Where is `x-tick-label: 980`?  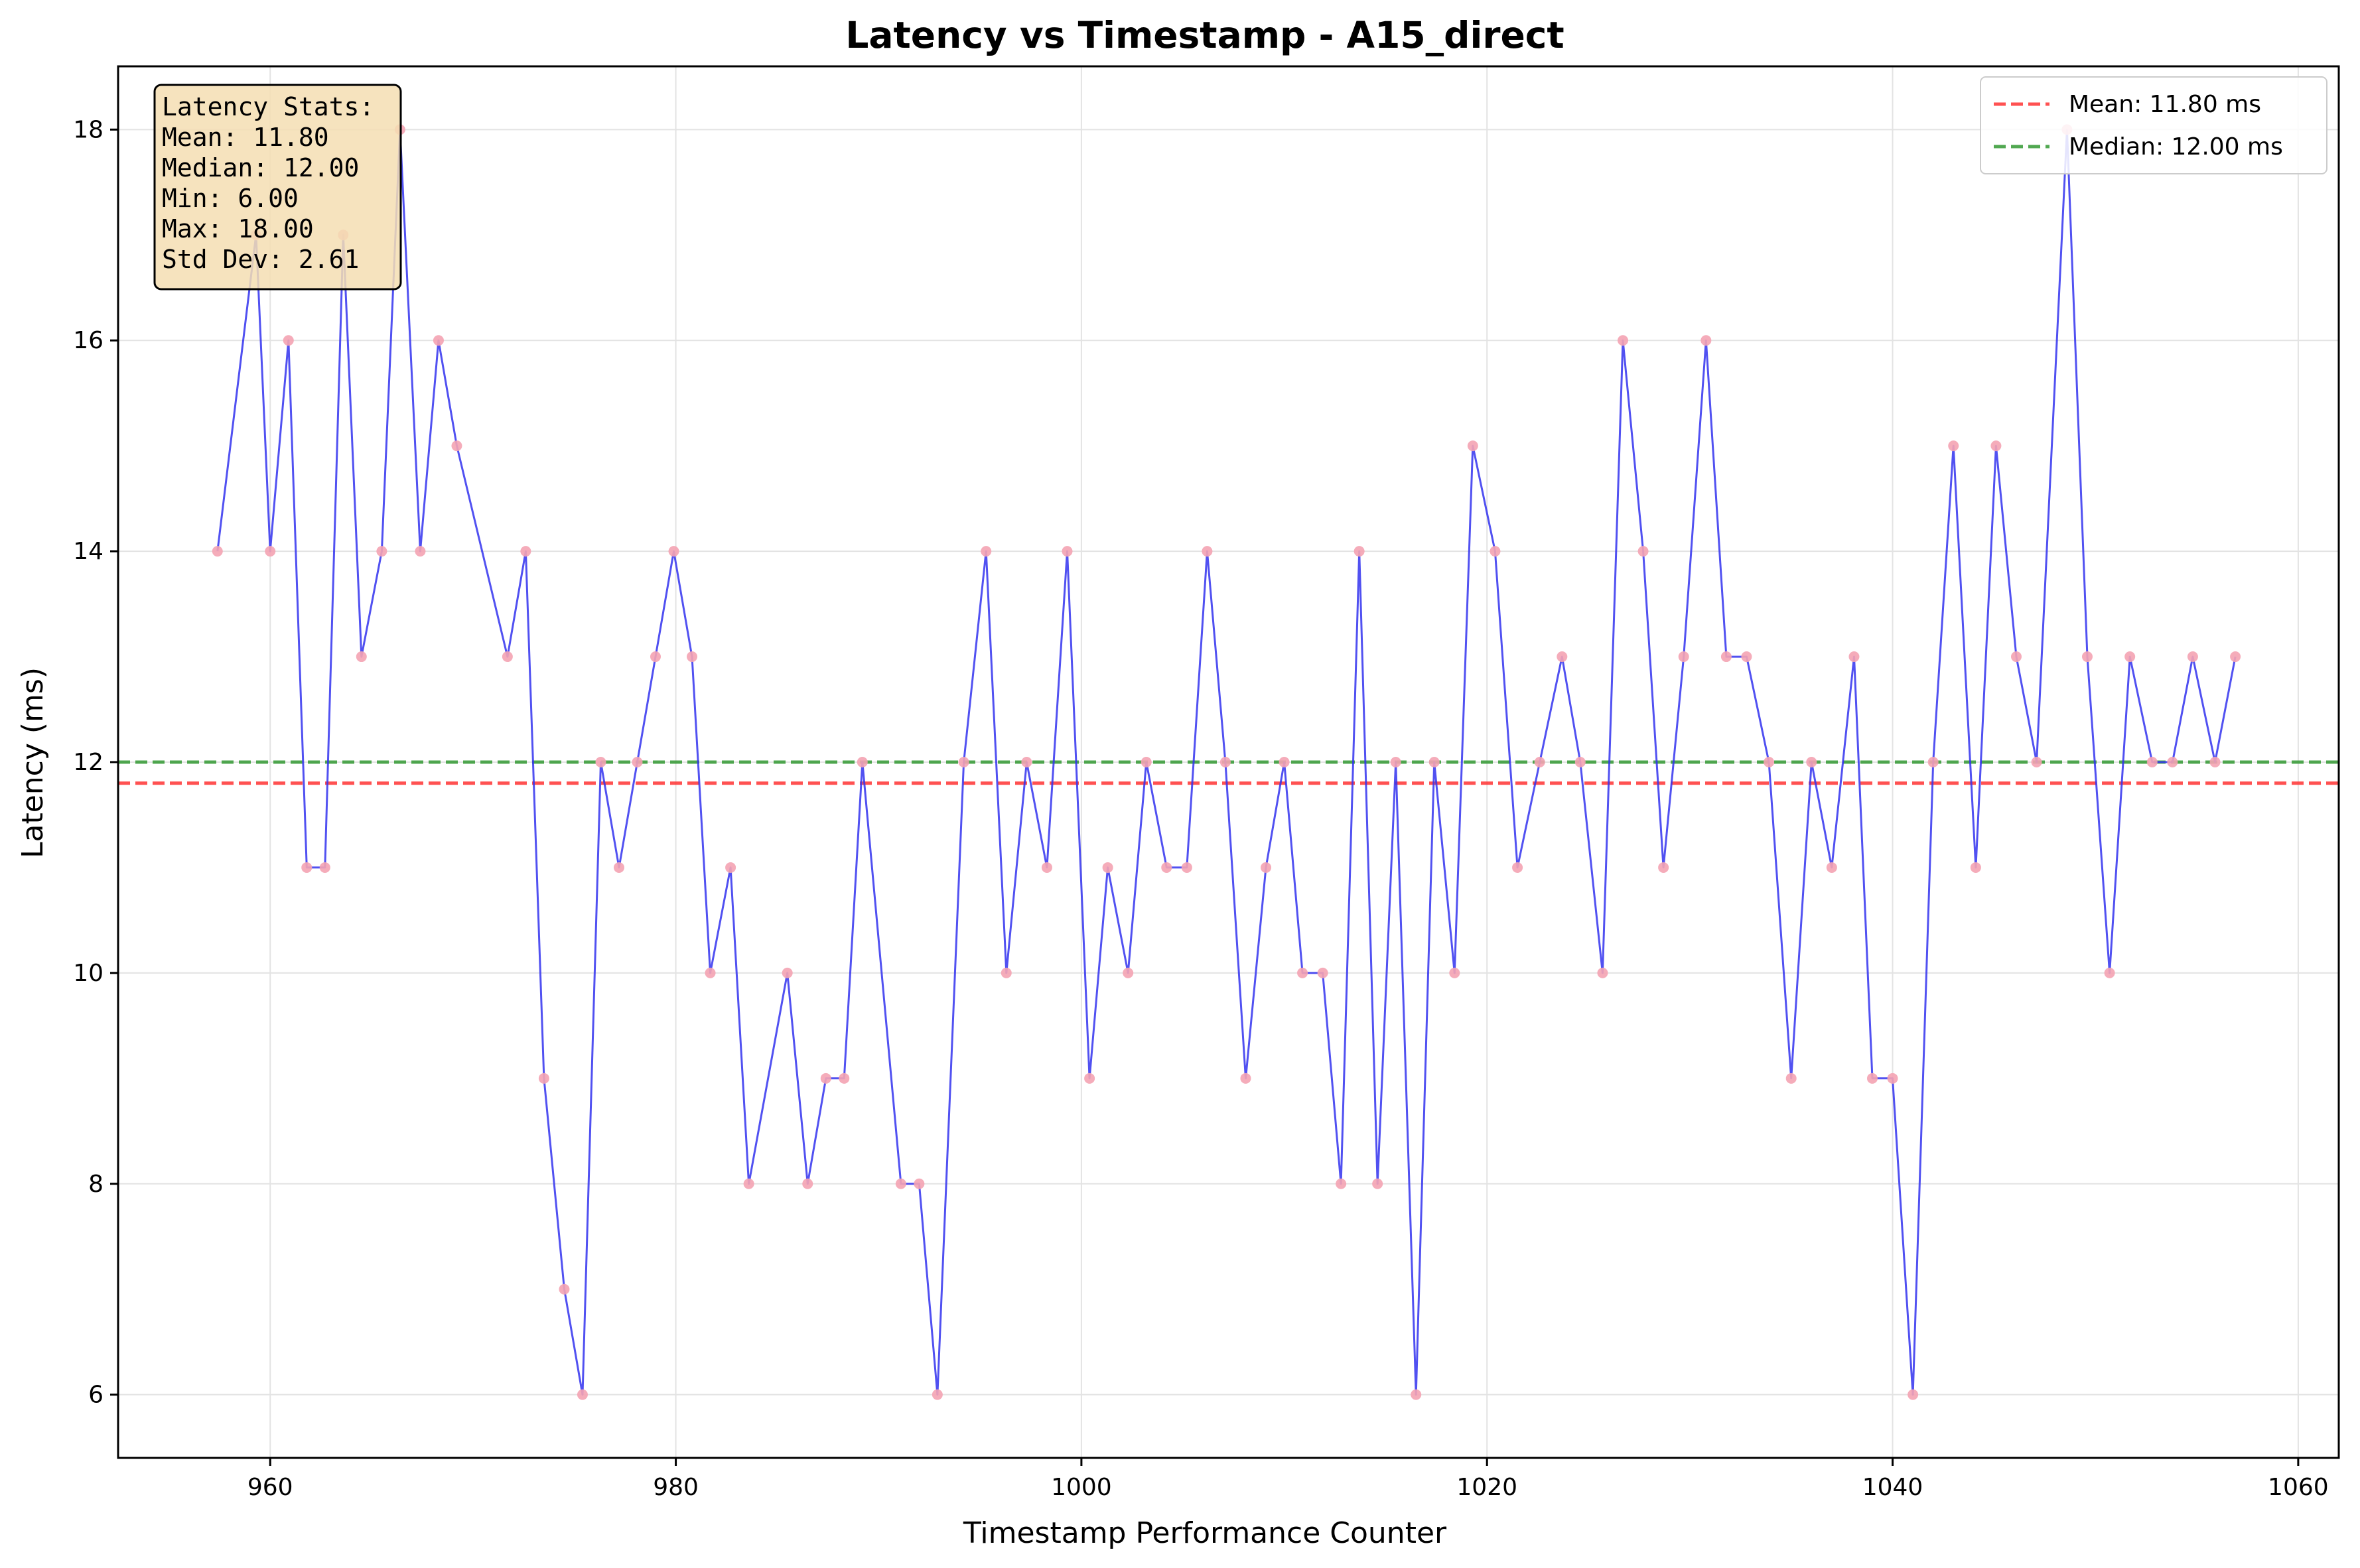
x-tick-label: 980 is located at coordinates (676, 1487).